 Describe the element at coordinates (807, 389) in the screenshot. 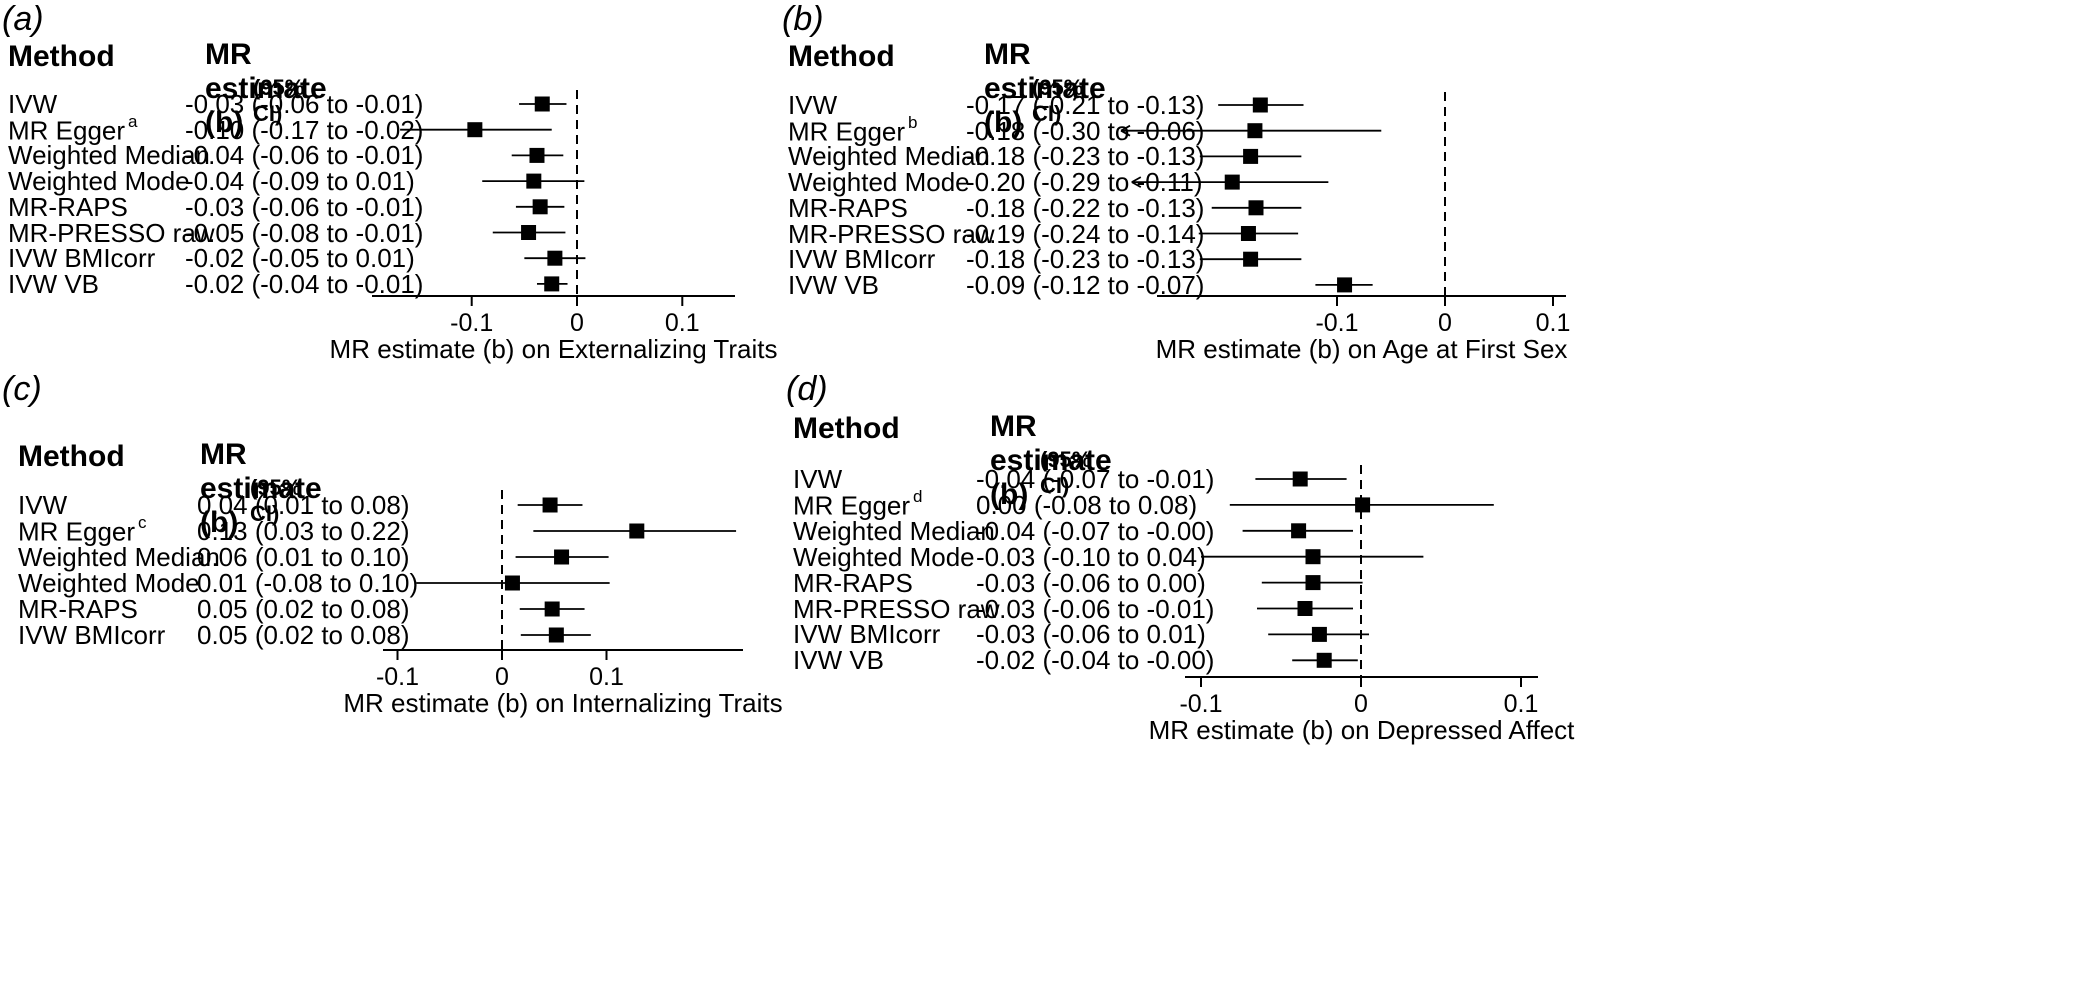

I see `panel-label: (d)` at that location.